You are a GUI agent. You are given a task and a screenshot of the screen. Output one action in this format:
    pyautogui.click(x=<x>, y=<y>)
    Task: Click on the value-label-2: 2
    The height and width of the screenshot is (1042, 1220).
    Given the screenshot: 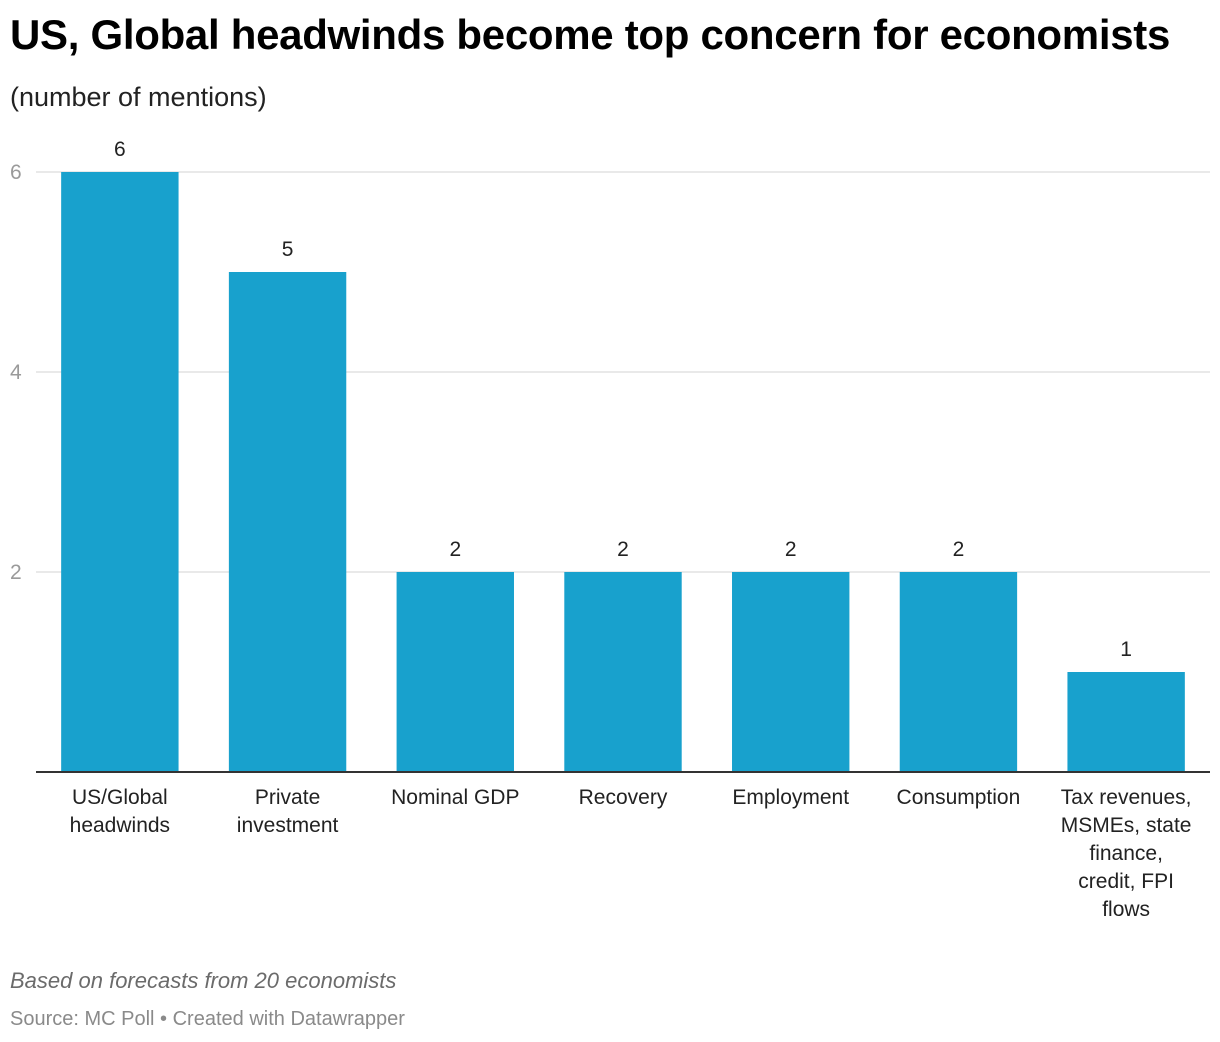 What is the action you would take?
    pyautogui.click(x=455, y=549)
    